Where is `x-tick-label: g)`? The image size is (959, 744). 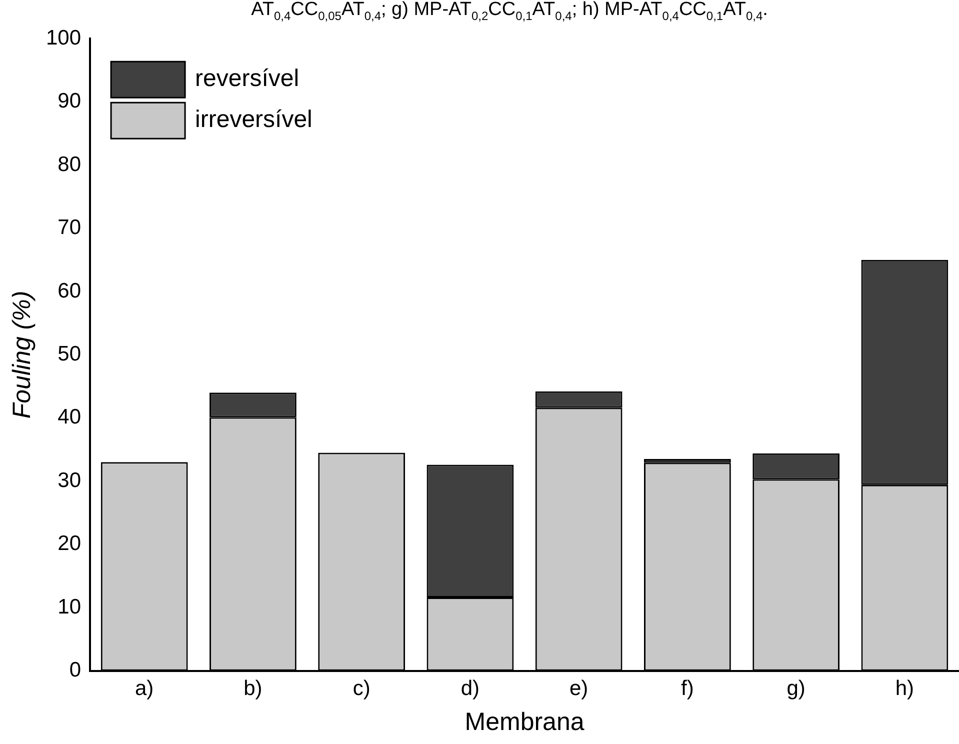
x-tick-label: g) is located at coordinates (796, 688).